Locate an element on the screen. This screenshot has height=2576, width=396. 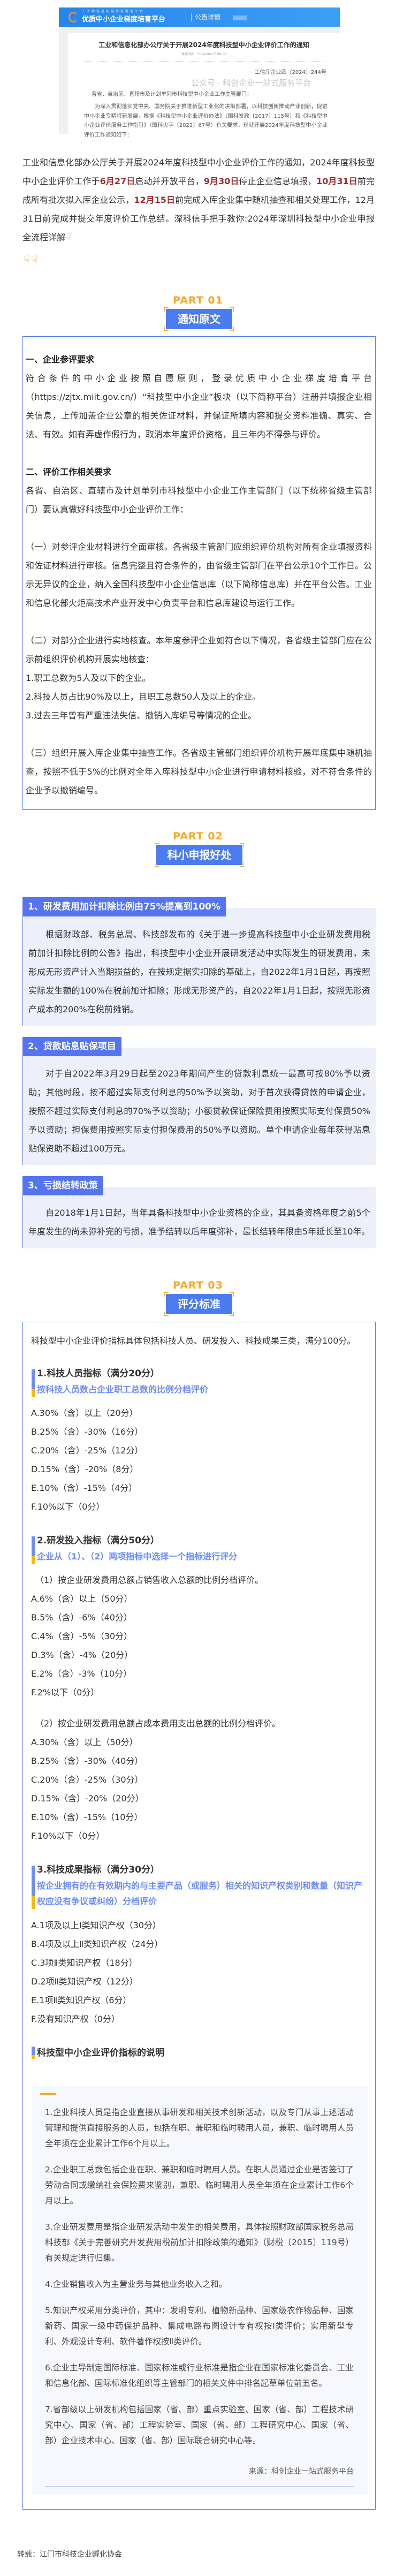
score-item: B.25%（含）-30%（40分） is located at coordinates (87, 1761).